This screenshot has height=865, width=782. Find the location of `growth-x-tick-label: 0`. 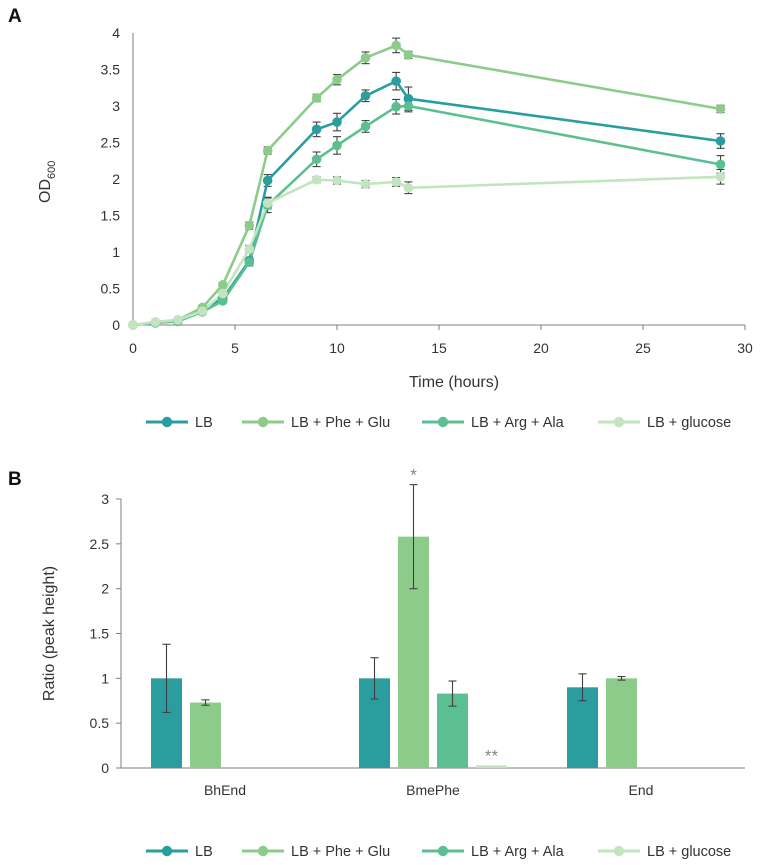

growth-x-tick-label: 0 is located at coordinates (133, 348).